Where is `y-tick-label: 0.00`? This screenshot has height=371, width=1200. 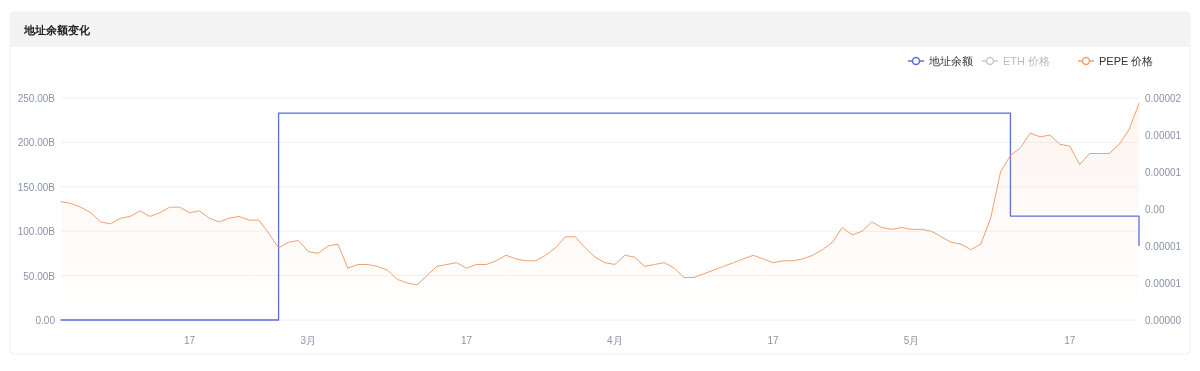
y-tick-label: 0.00 is located at coordinates (45, 320).